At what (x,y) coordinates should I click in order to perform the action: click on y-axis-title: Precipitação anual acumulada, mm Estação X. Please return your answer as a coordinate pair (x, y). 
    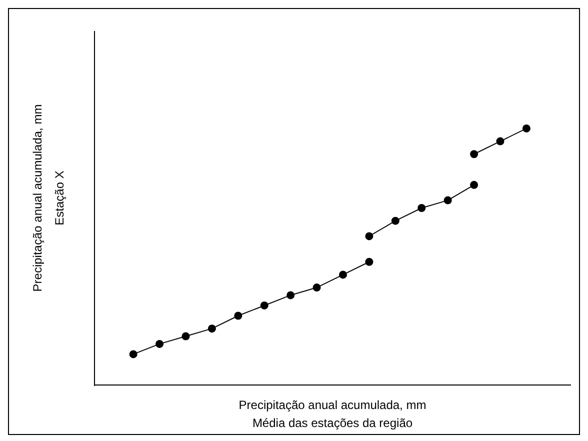
    Looking at the image, I should click on (49, 198).